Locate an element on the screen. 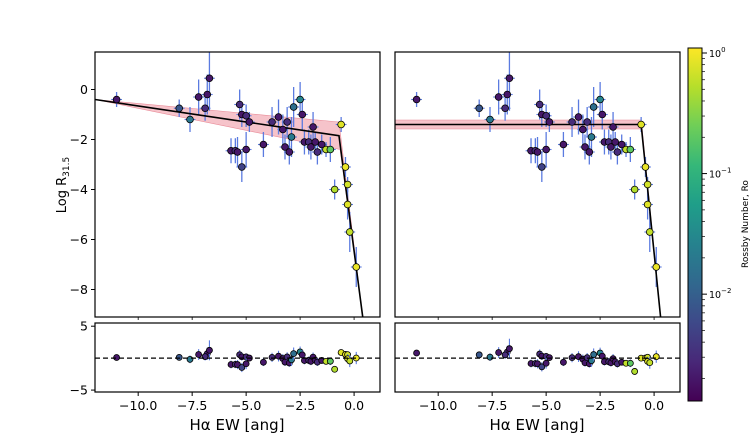 This screenshot has height=441, width=756. right-residual-frame is located at coordinates (537, 357).